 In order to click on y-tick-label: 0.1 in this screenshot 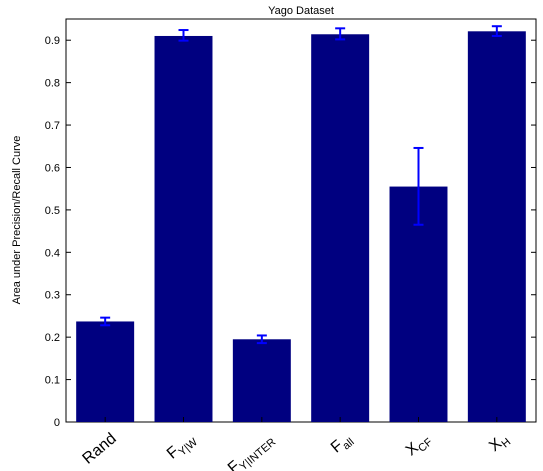, I will do `click(52, 381)`.